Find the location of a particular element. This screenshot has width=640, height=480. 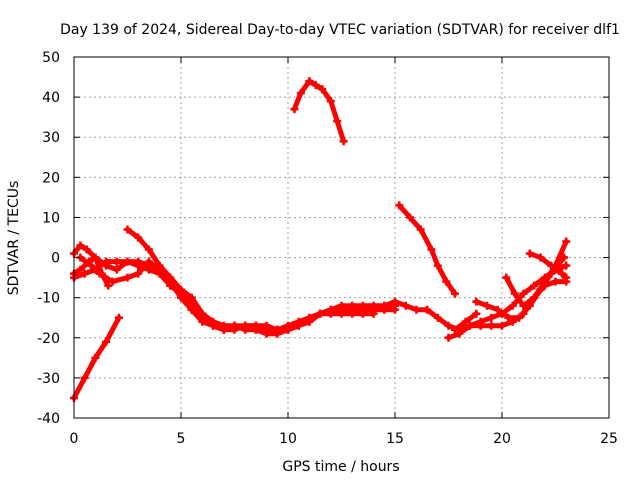

y-tick-label: 10 is located at coordinates (51, 218).